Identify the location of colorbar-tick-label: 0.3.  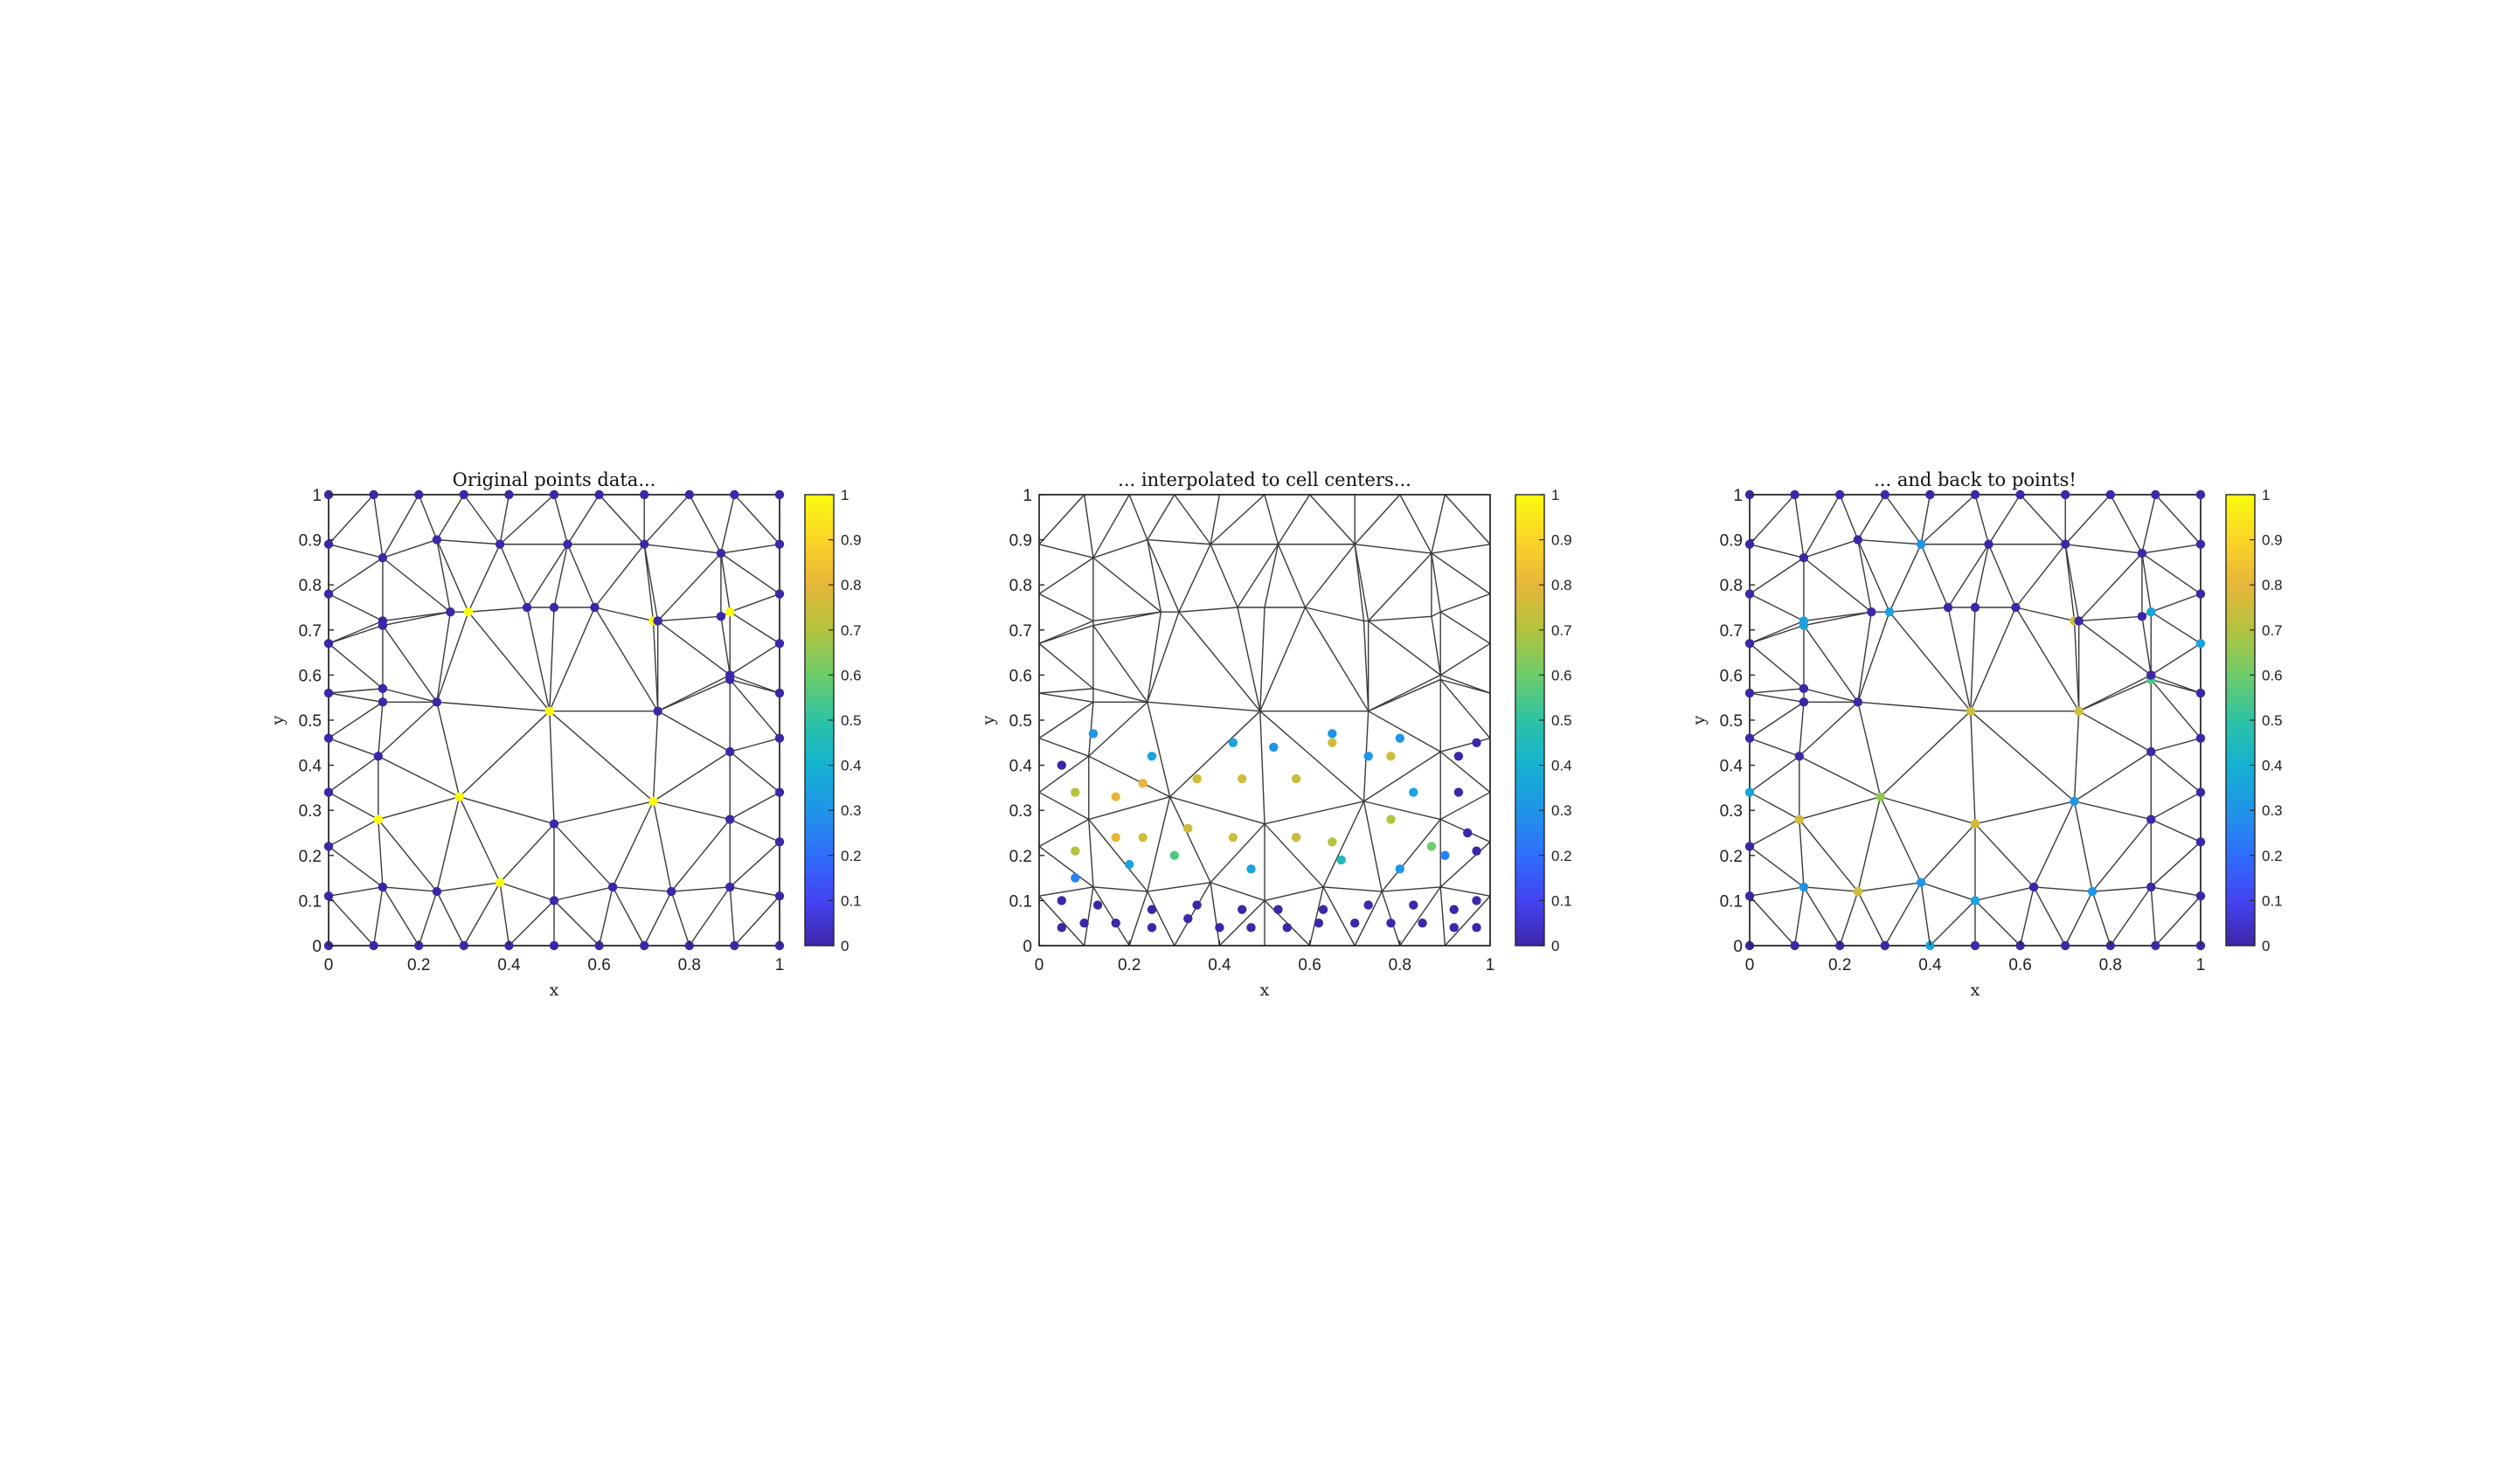
(1561, 810).